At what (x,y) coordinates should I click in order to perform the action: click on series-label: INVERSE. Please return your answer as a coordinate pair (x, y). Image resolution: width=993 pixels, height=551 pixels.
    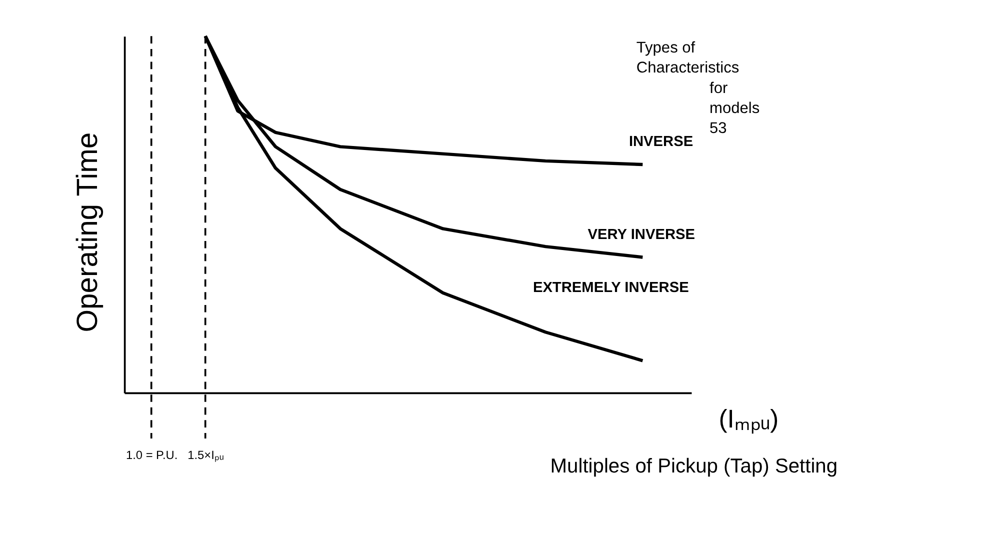
    Looking at the image, I should click on (661, 142).